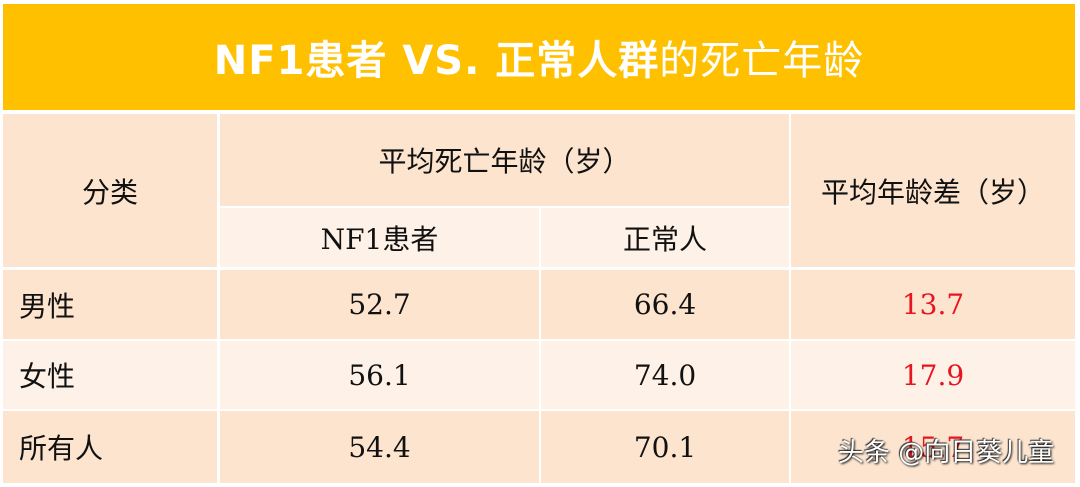 The width and height of the screenshot is (1080, 487). What do you see at coordinates (436, 61) in the screenshot?
I see `title-bold: NF1患者 VS. 正常人群` at bounding box center [436, 61].